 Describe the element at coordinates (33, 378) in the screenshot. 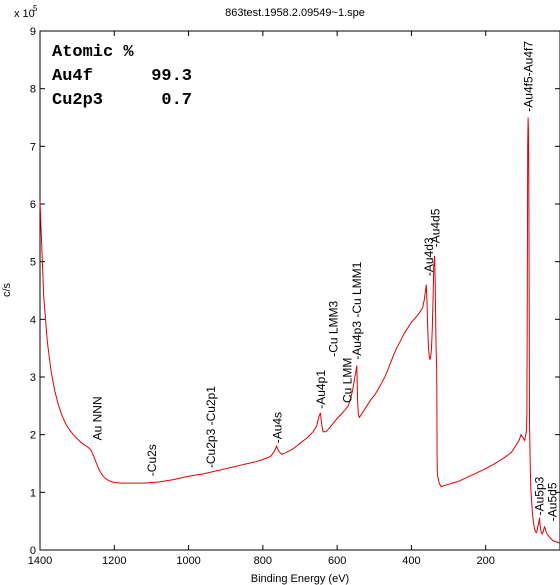

I see `y-tick-label: 3` at that location.